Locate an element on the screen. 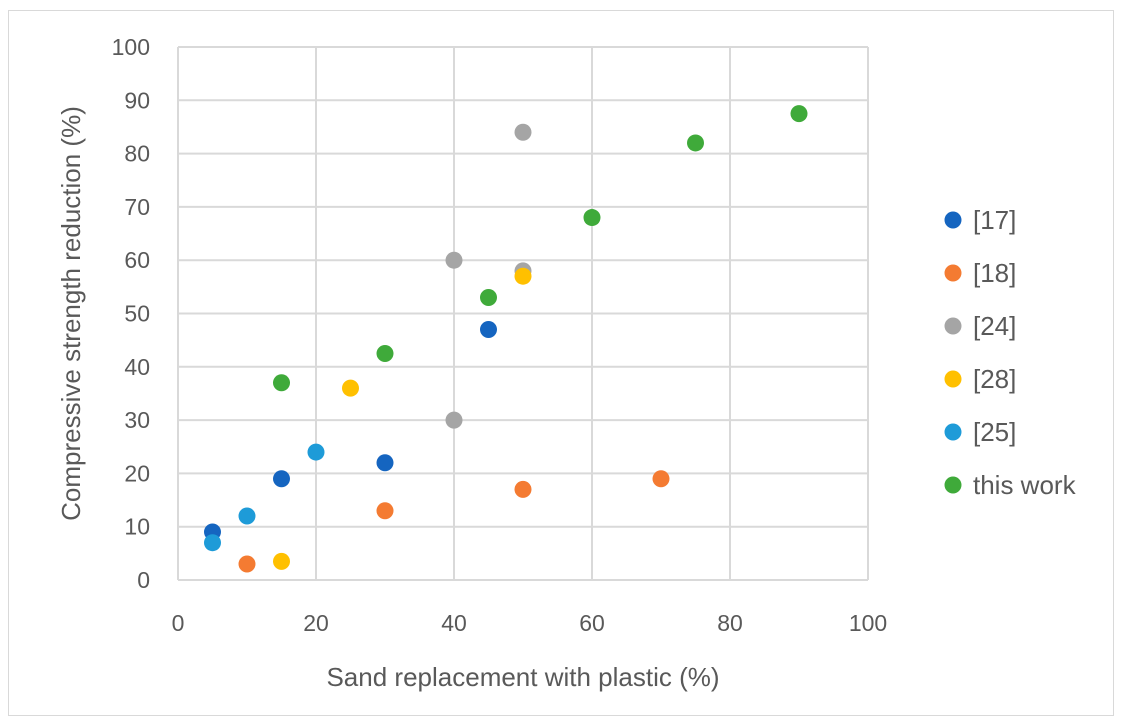 The width and height of the screenshot is (1123, 726). legend-item: [25] is located at coordinates (980, 432).